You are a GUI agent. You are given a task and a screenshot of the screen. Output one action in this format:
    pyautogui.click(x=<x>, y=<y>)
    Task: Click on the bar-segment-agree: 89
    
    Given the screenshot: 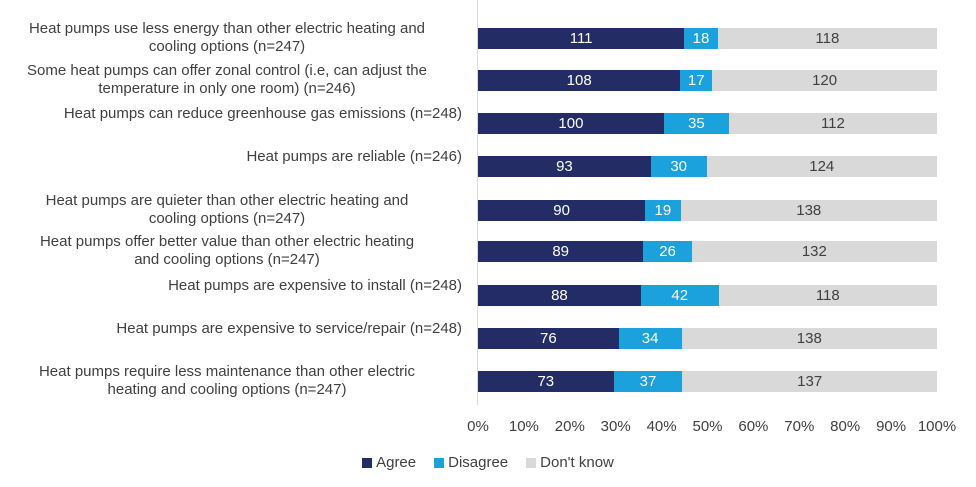 What is the action you would take?
    pyautogui.click(x=561, y=251)
    